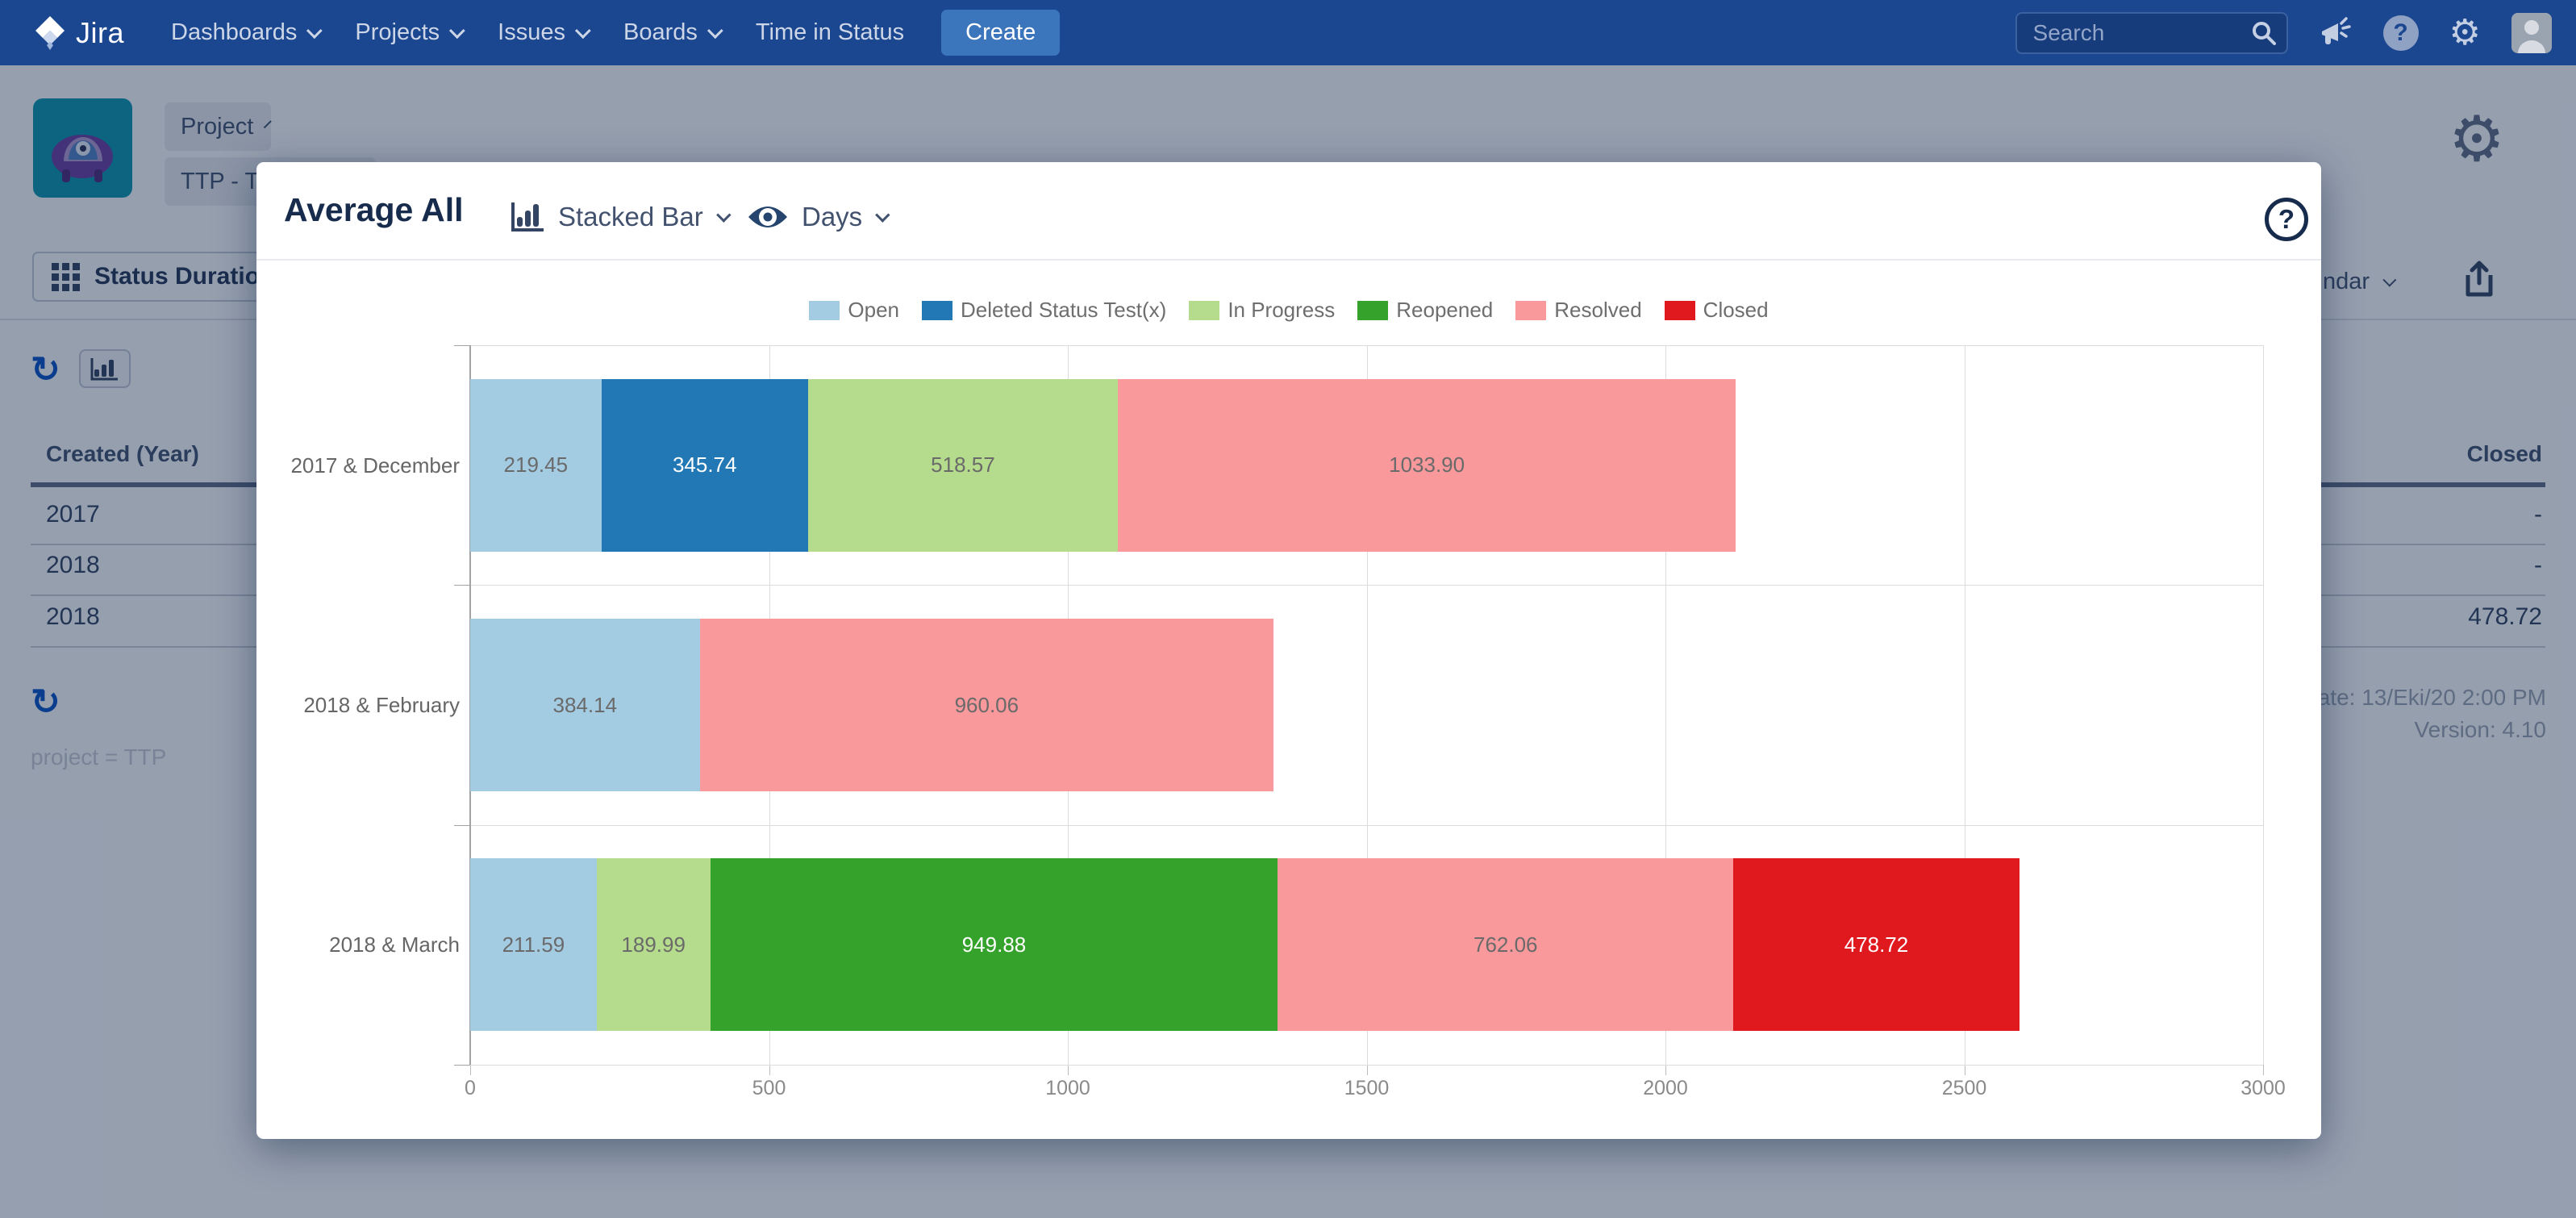 The width and height of the screenshot is (2576, 1218). I want to click on search-icon, so click(2264, 33).